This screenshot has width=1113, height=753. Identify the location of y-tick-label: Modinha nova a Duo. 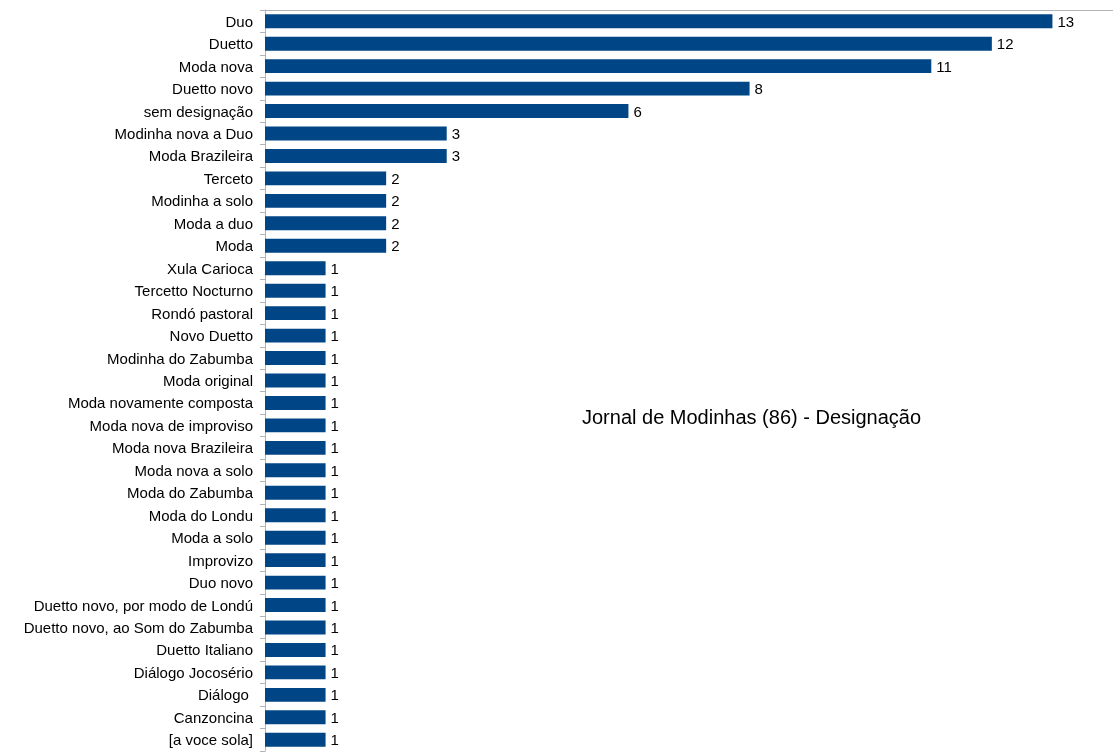
(183, 133).